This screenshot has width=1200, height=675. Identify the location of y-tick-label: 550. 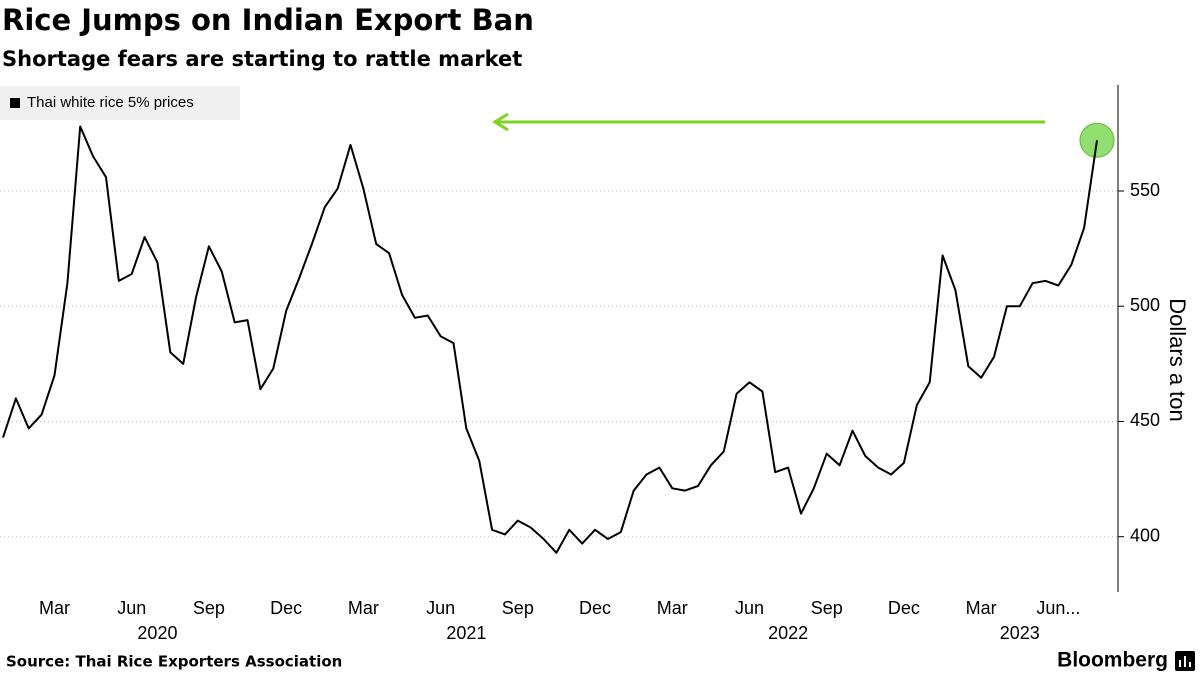
(1145, 190).